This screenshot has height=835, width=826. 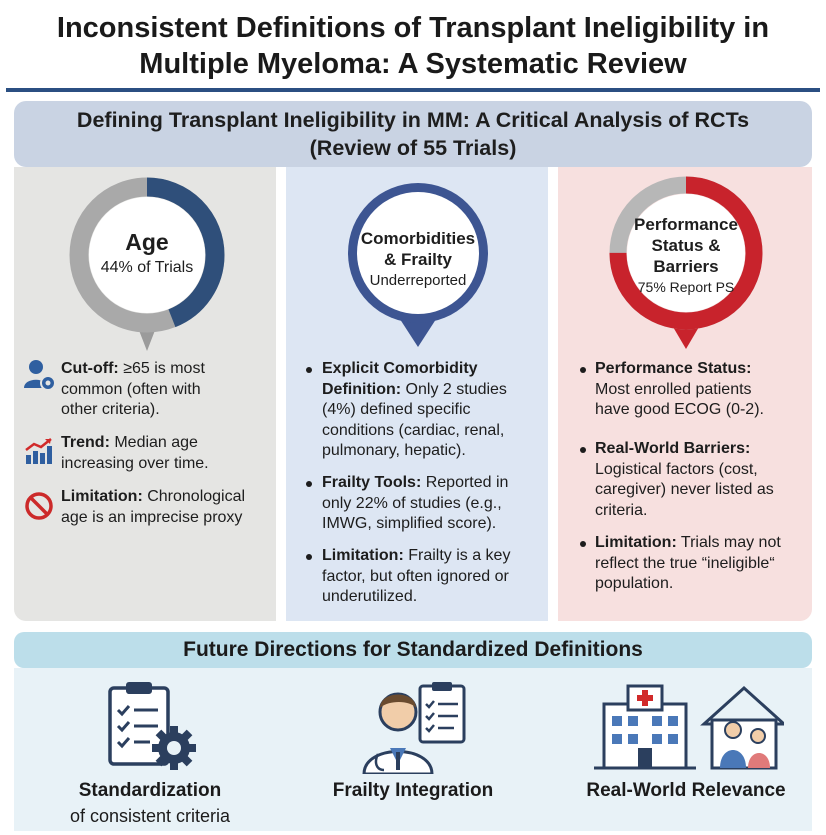 I want to click on comorbidities-item-frailty-tools-line-2: only 22% of studies (e.g.,, so click(x=412, y=503).